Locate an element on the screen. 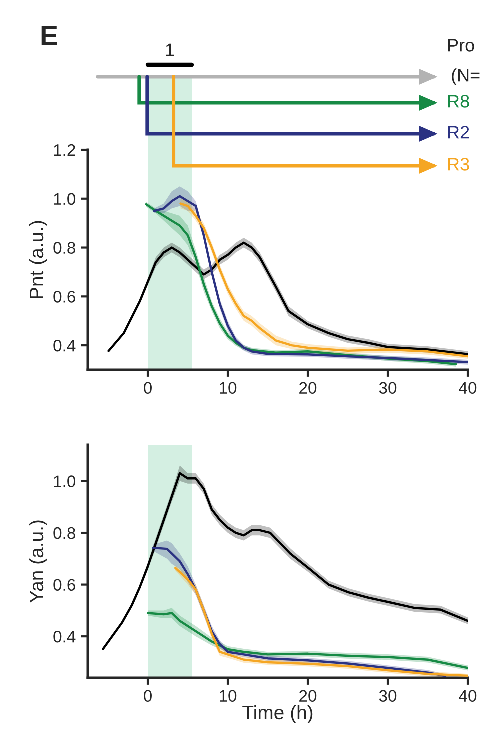  text: (N= is located at coordinates (466, 77).